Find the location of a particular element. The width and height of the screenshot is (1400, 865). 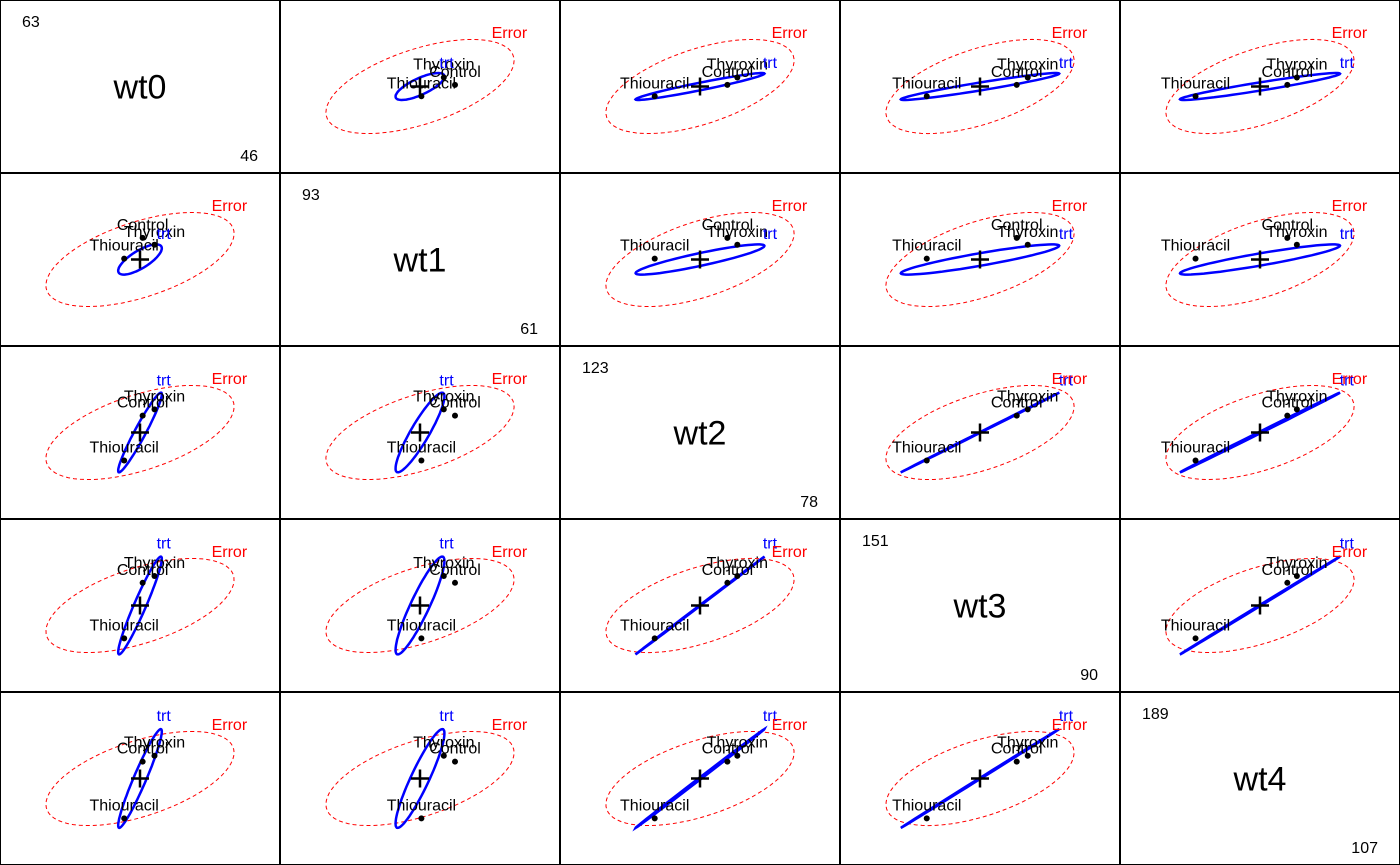

variable-label: wt0 is located at coordinates (140, 88).